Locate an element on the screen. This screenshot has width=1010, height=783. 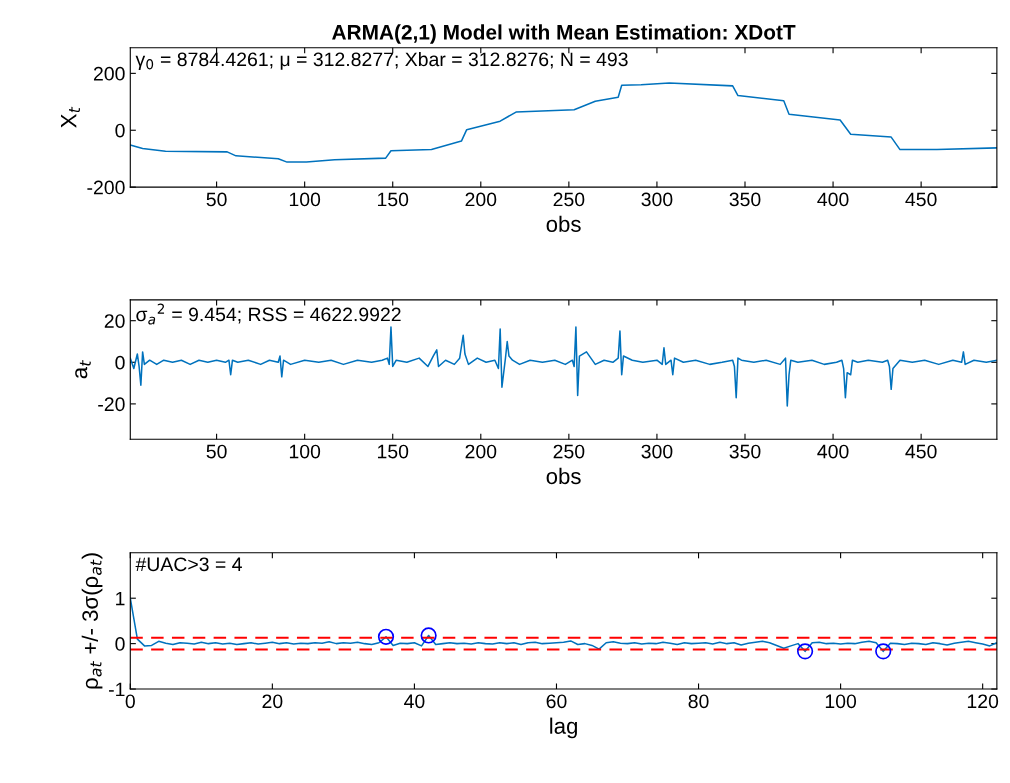
y-axis-title: ρ$_{at}$ +/- 3σ(ρ$_{at}$) is located at coordinates (92, 621).